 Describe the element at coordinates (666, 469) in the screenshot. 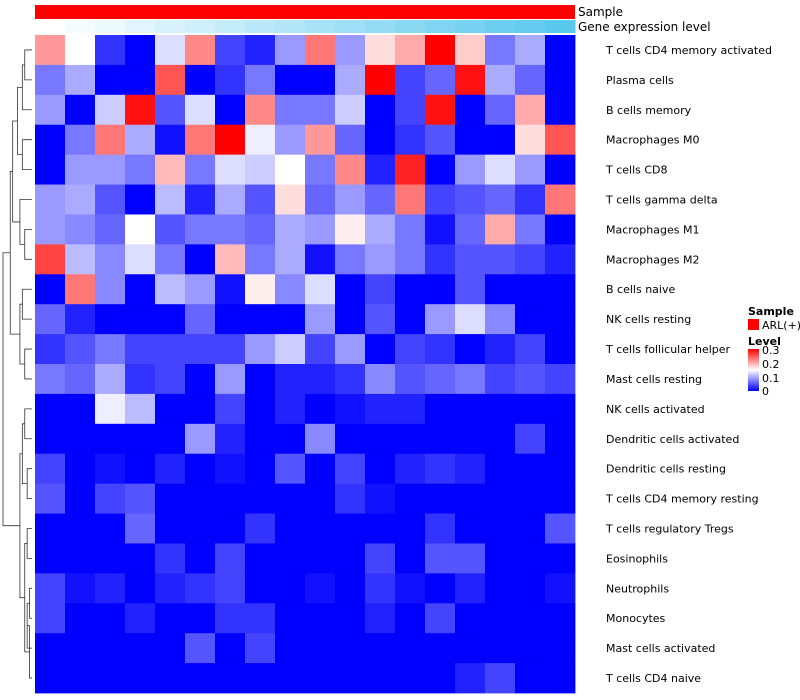

I see `row-label: Dendritic cells resting` at that location.